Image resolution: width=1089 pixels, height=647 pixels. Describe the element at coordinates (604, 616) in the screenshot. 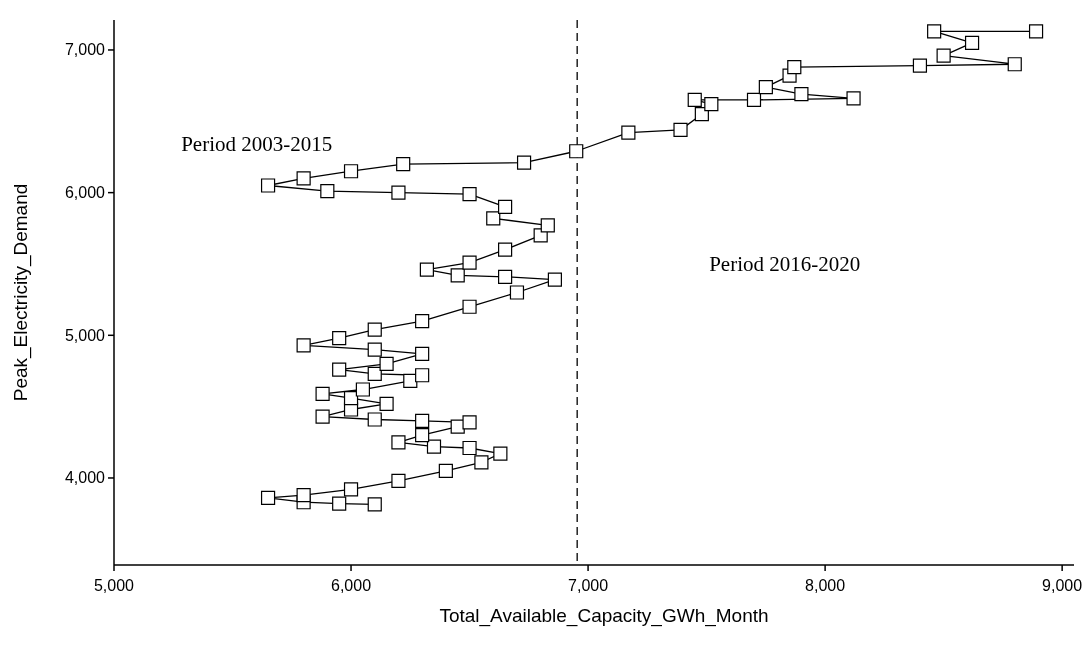

I see `x-axis-title: Total_Available_Capacity_GWh_Month` at that location.